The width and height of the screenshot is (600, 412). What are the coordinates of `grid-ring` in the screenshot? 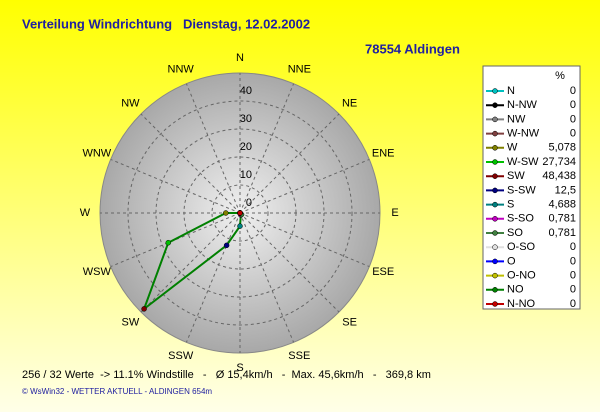 It's located at (240, 213).